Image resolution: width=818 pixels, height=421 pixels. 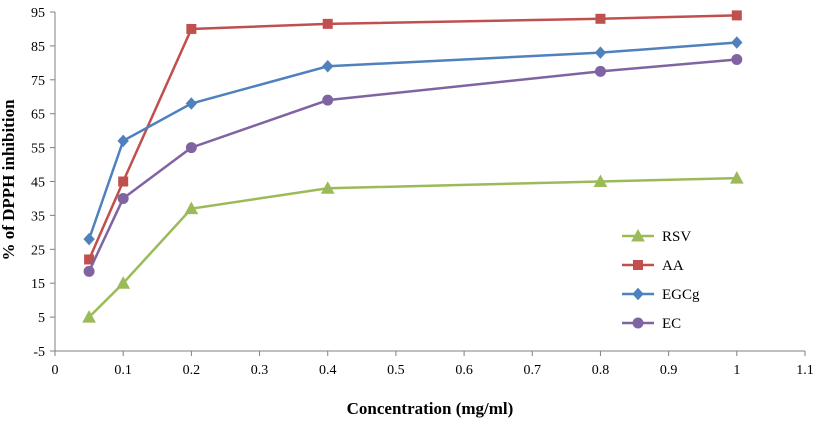 What do you see at coordinates (736, 370) in the screenshot?
I see `x-tick-label: 1` at bounding box center [736, 370].